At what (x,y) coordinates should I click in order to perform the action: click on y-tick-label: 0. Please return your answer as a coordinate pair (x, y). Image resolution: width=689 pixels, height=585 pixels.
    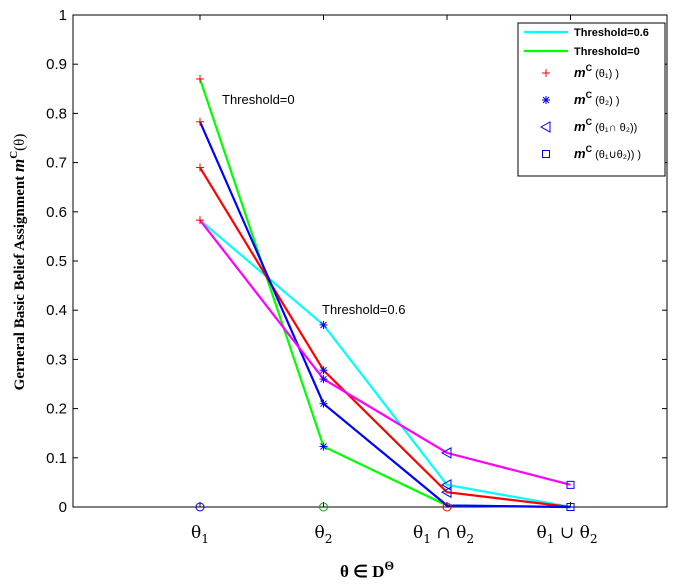
    Looking at the image, I should click on (63, 507).